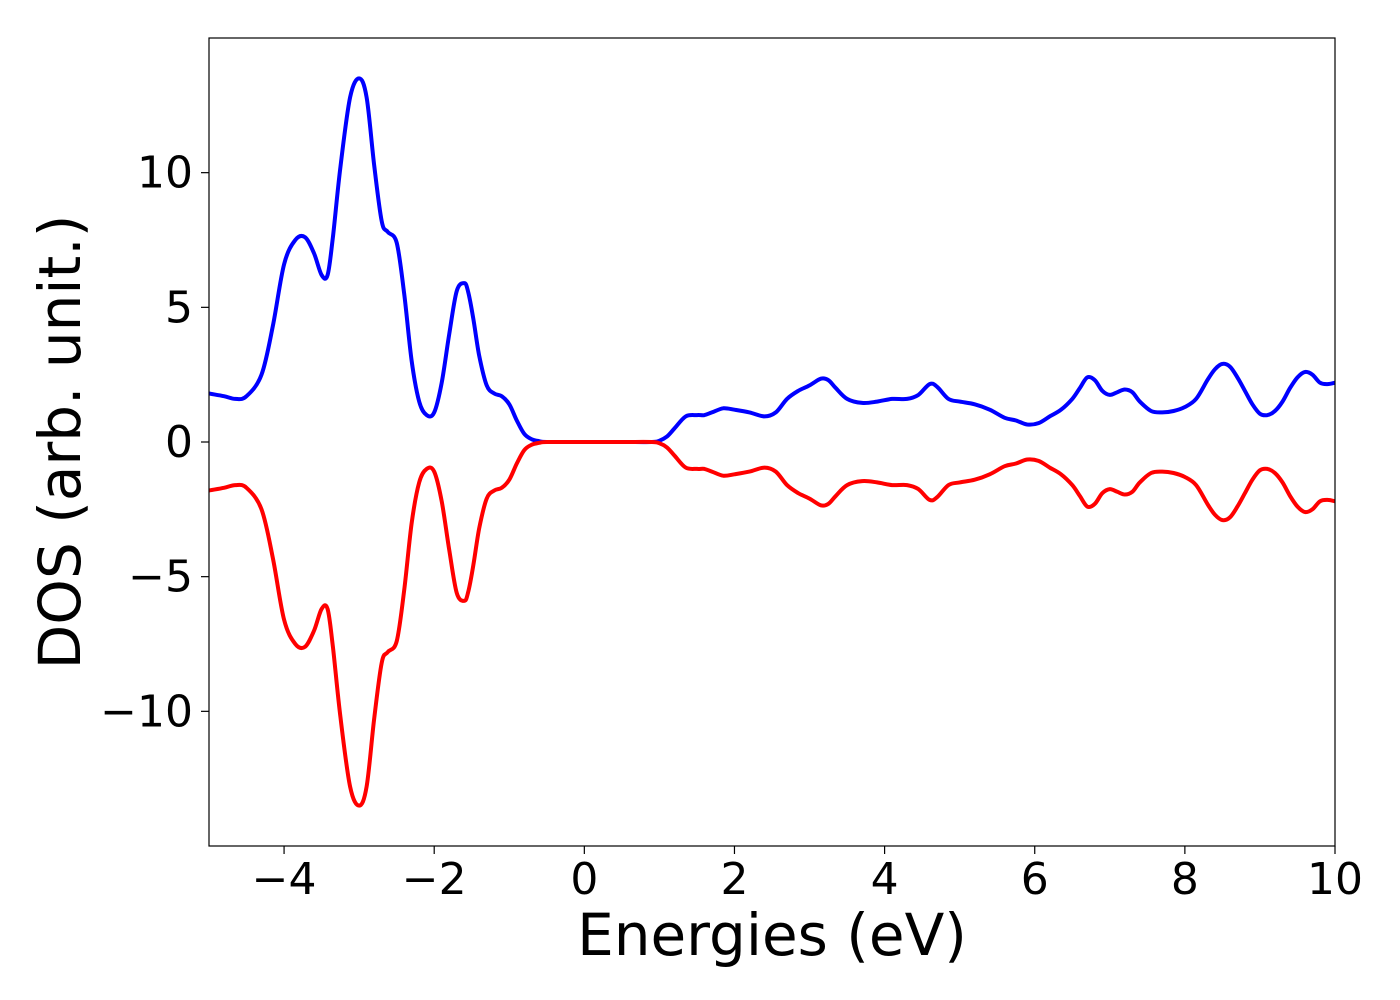 The image size is (1400, 1000). Describe the element at coordinates (434, 879) in the screenshot. I see `x-tick-label: −2` at that location.